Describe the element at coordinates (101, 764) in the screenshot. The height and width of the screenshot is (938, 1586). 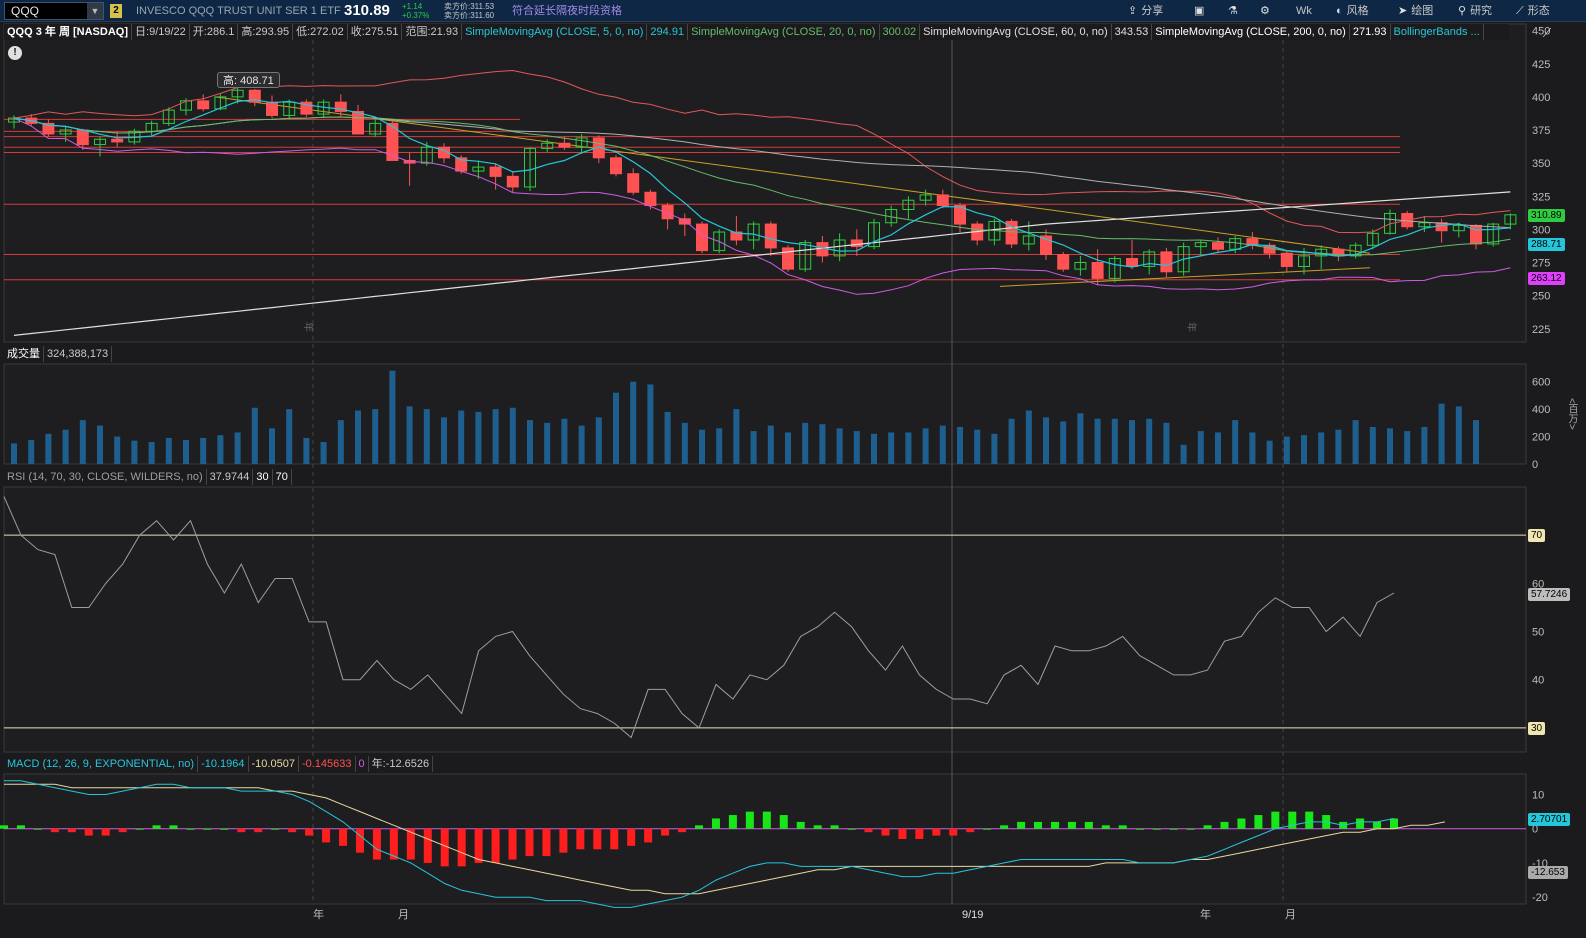
I see `macd-label: MACD (12, 26, 9, EXPONENTIAL, no)` at that location.